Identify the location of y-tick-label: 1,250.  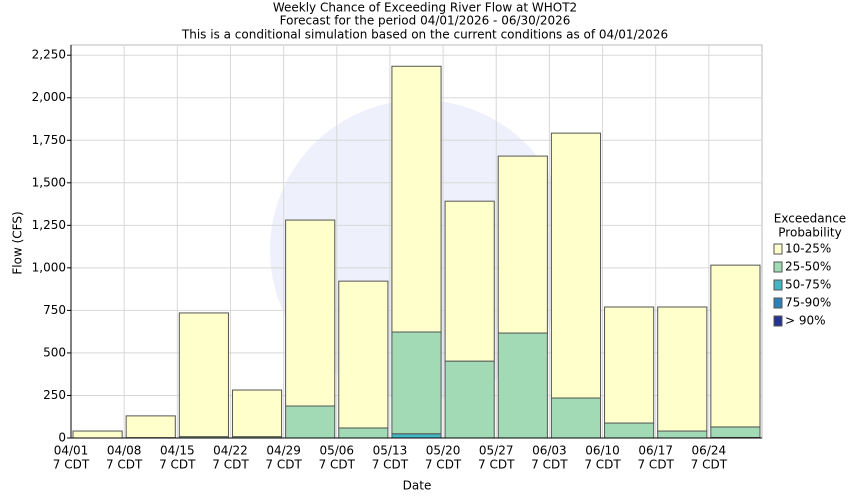
(49, 225).